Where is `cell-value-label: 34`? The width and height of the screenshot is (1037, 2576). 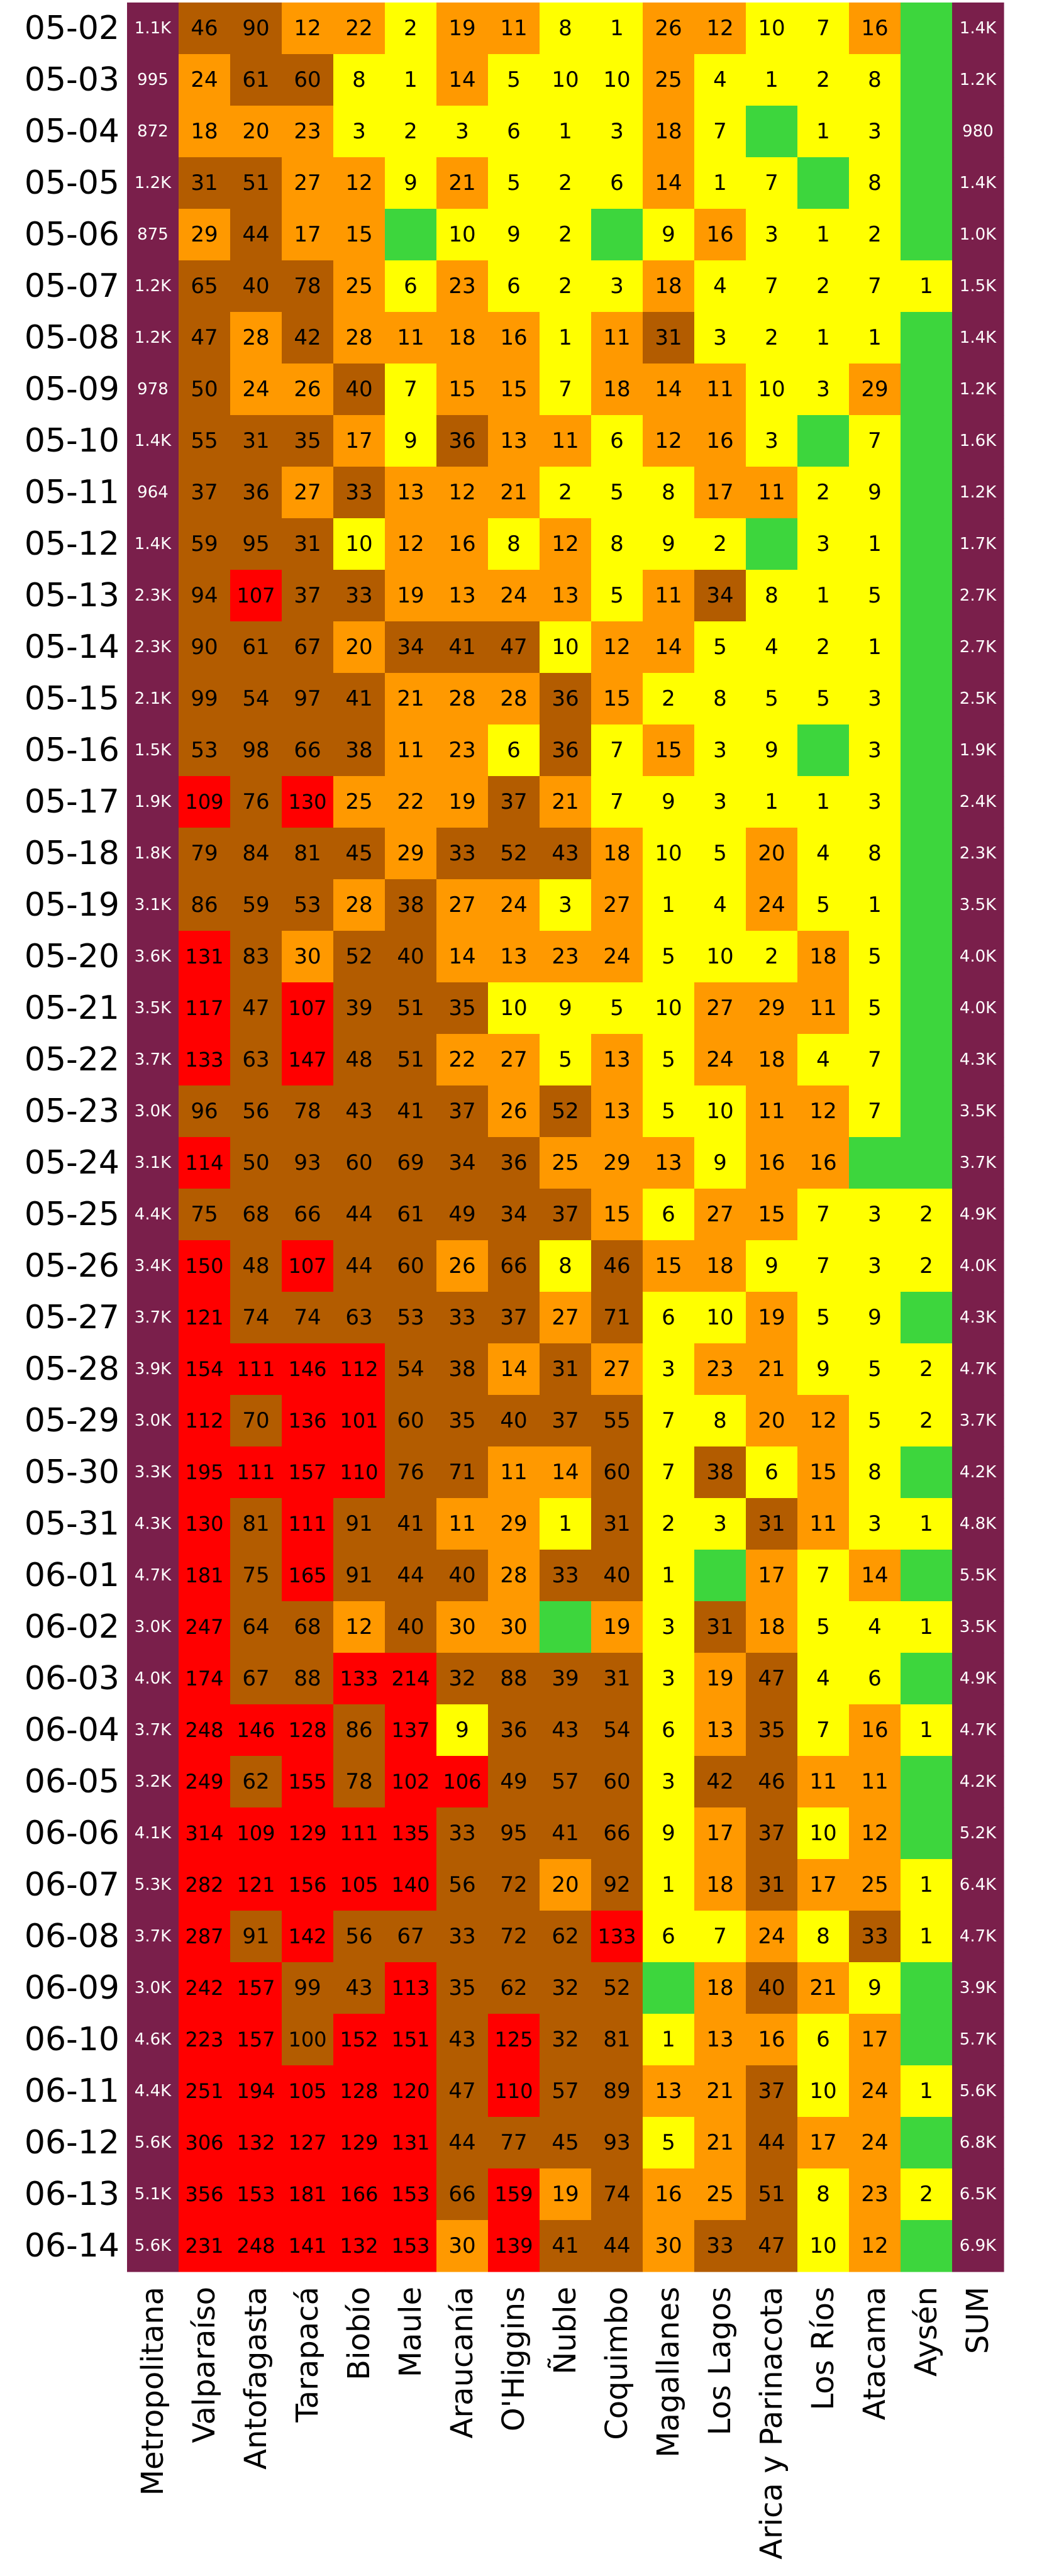
cell-value-label: 34 is located at coordinates (513, 1214).